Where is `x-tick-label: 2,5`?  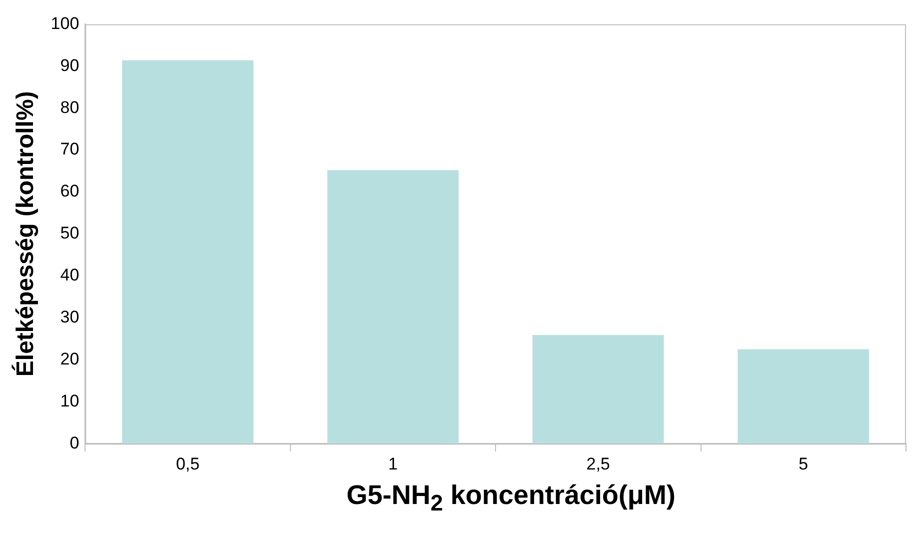
x-tick-label: 2,5 is located at coordinates (598, 464).